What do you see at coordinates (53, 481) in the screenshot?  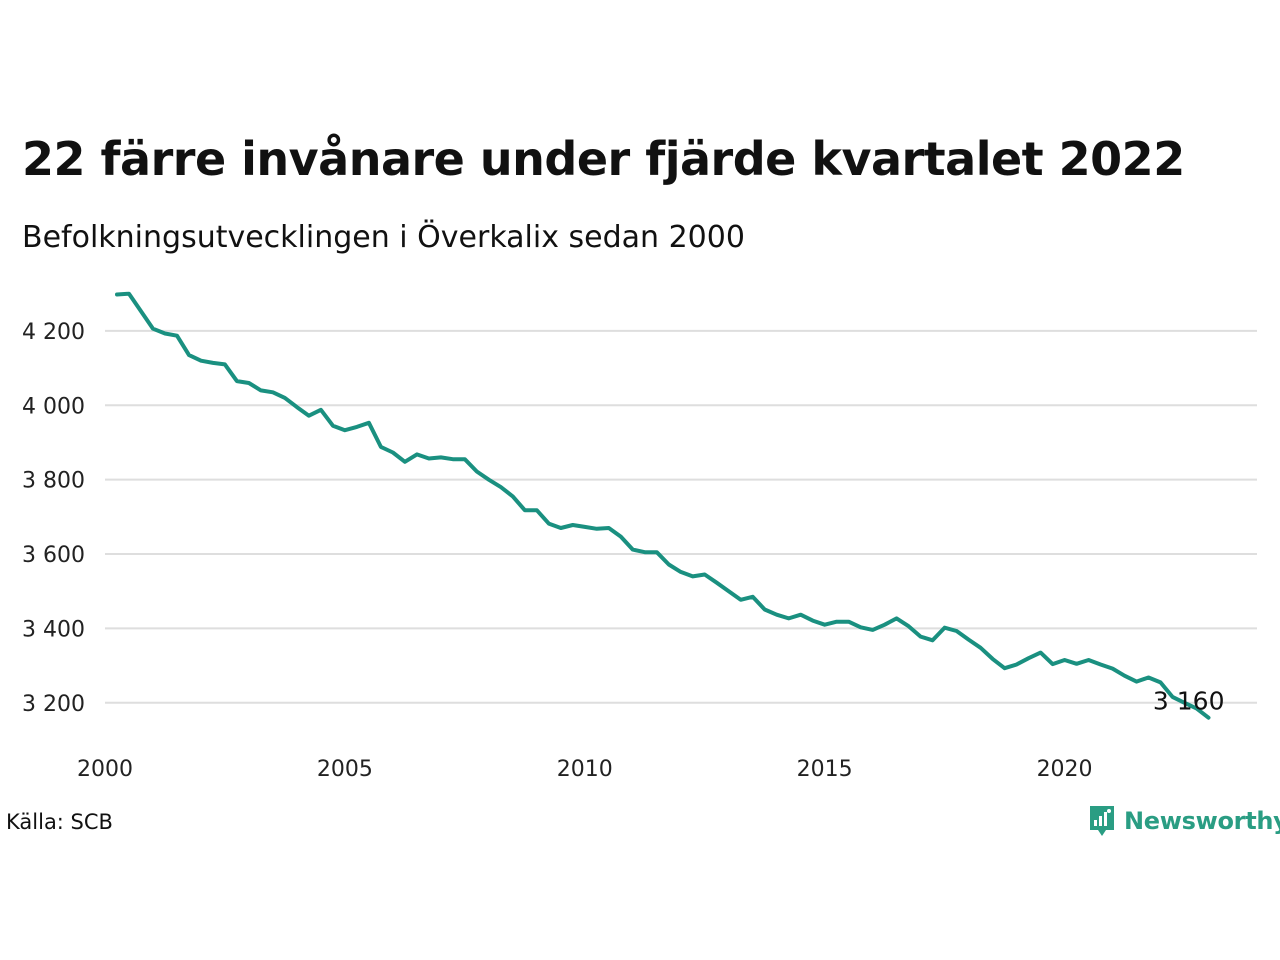 I see `y-tick-label: 3 800` at bounding box center [53, 481].